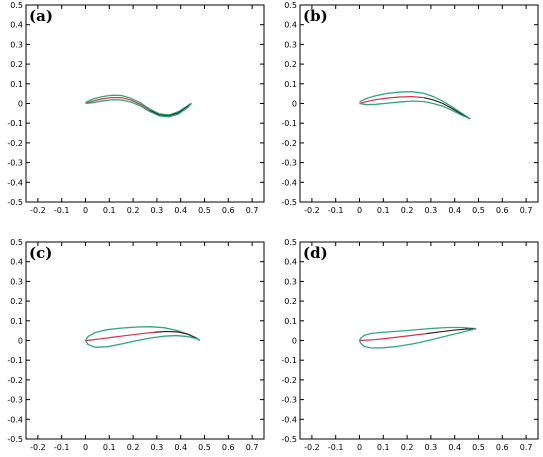 The image size is (543, 457). I want to click on panel-label: (d), so click(315, 253).